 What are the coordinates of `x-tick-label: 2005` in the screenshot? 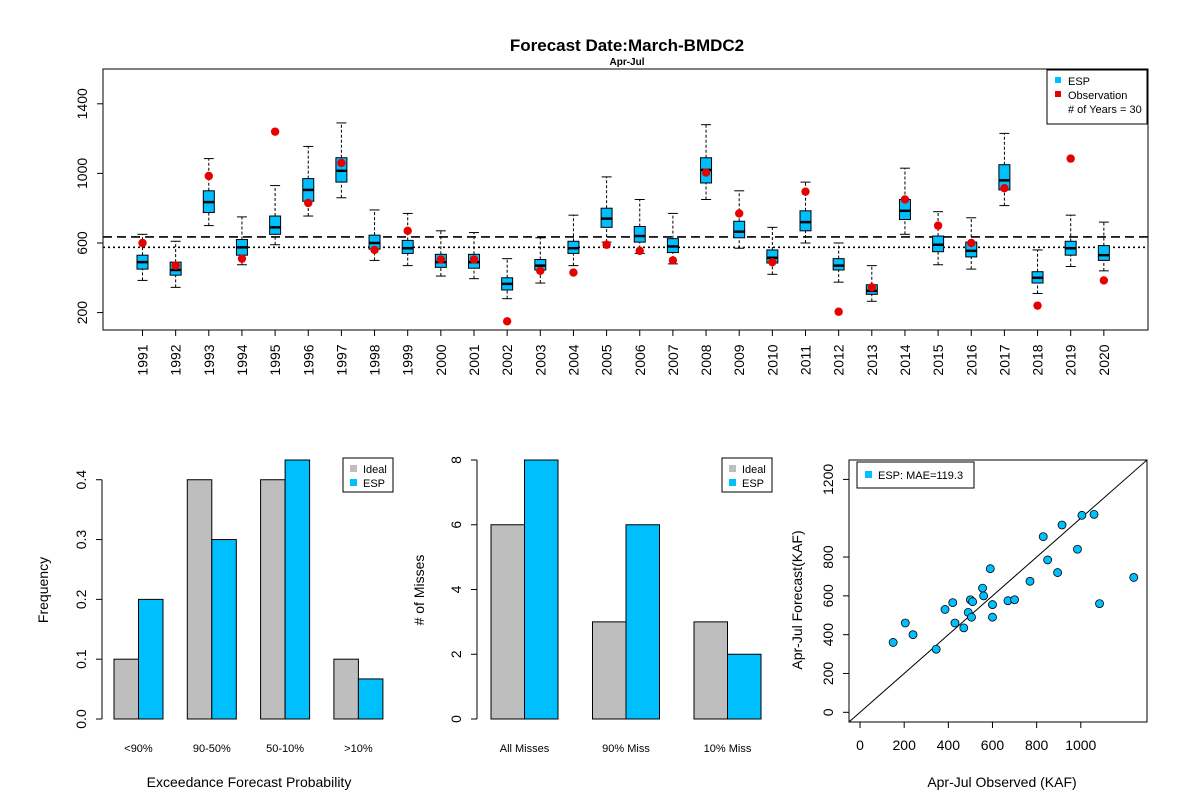 It's located at (607, 359).